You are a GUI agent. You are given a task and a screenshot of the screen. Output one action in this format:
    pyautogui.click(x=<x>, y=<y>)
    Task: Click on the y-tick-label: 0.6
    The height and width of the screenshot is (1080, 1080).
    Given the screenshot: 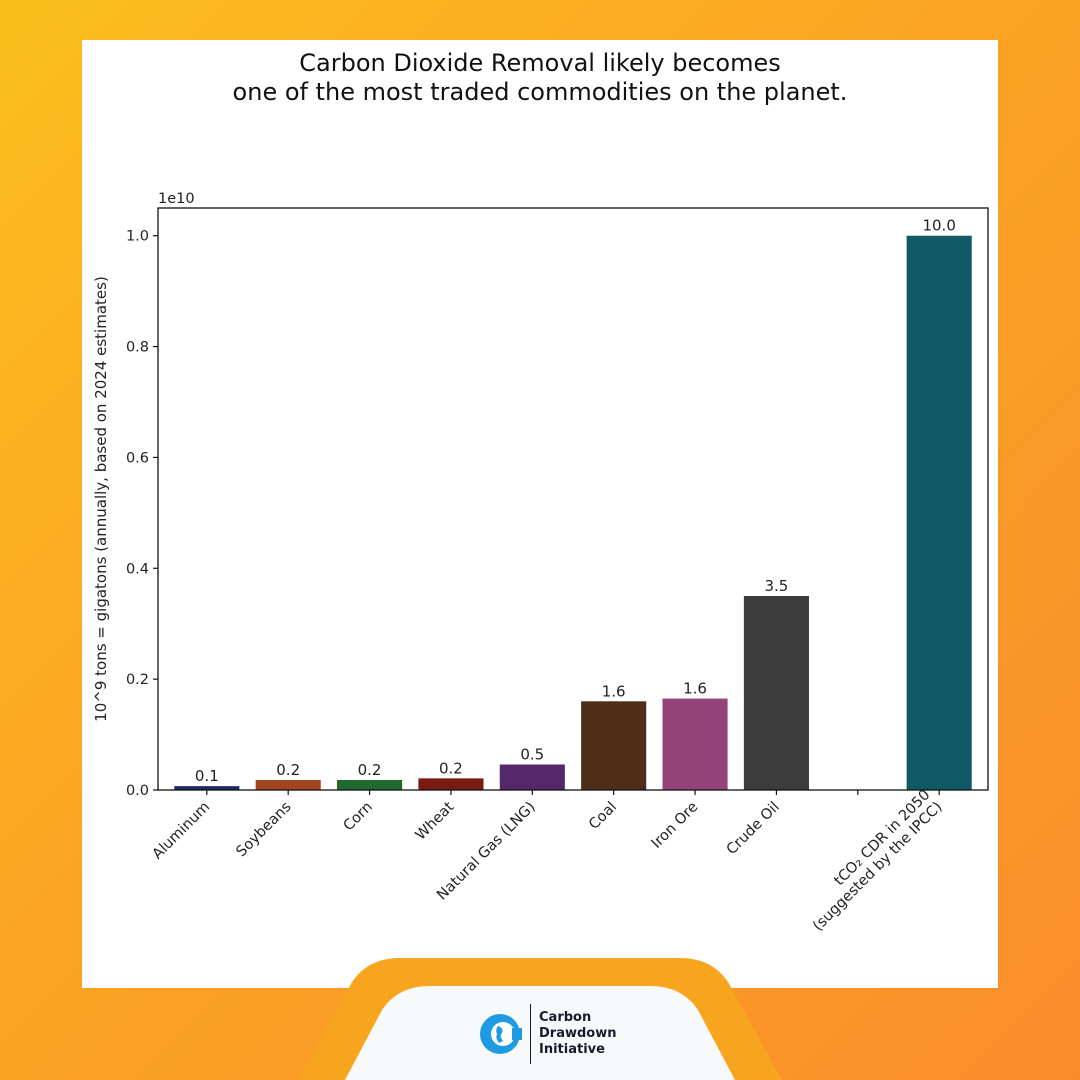 What is the action you would take?
    pyautogui.click(x=137, y=458)
    